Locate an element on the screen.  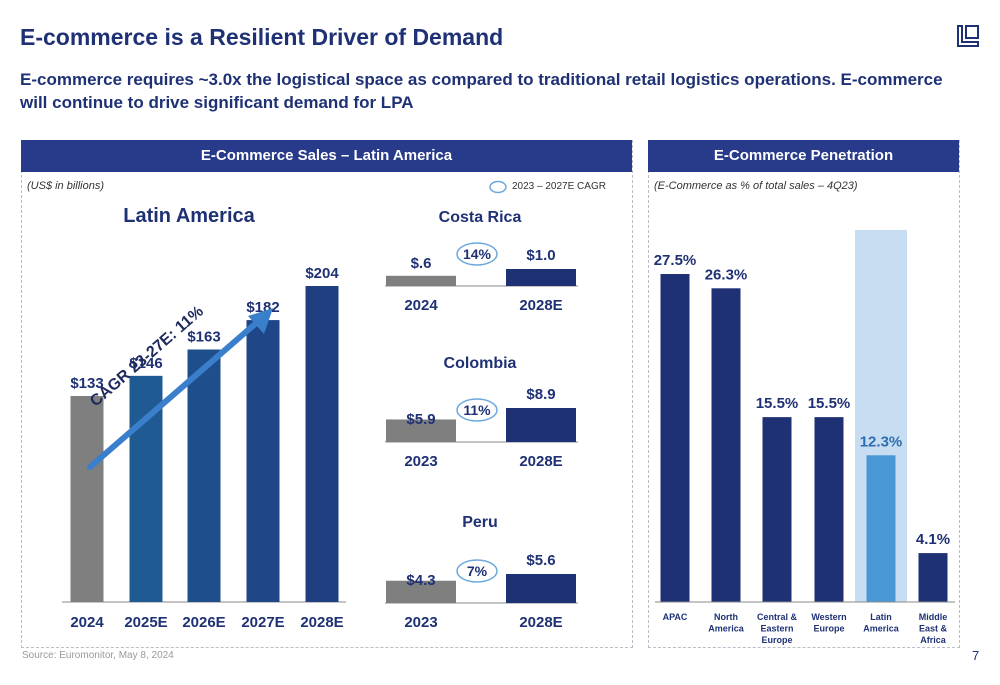
costa-rica-bar-2024 is located at coordinates (421, 280).